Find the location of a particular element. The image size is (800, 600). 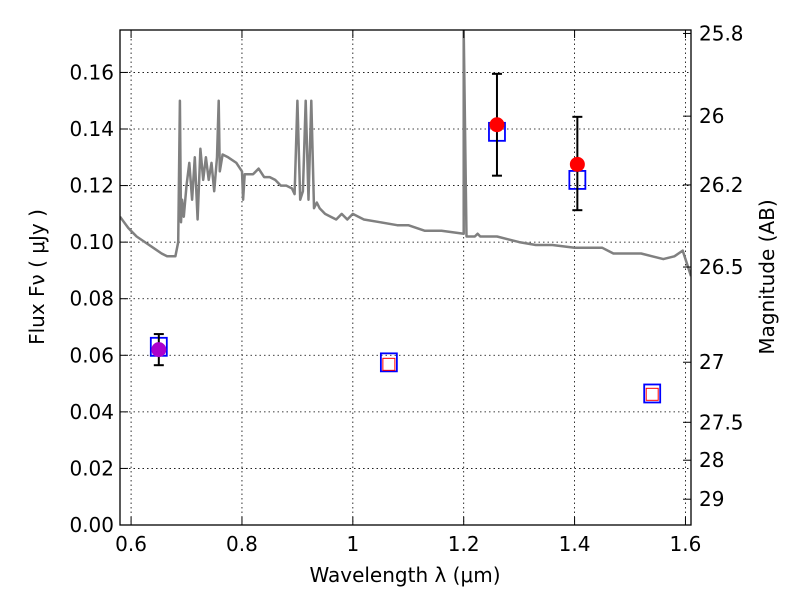

y2-tick-label: 26 is located at coordinates (711, 116).